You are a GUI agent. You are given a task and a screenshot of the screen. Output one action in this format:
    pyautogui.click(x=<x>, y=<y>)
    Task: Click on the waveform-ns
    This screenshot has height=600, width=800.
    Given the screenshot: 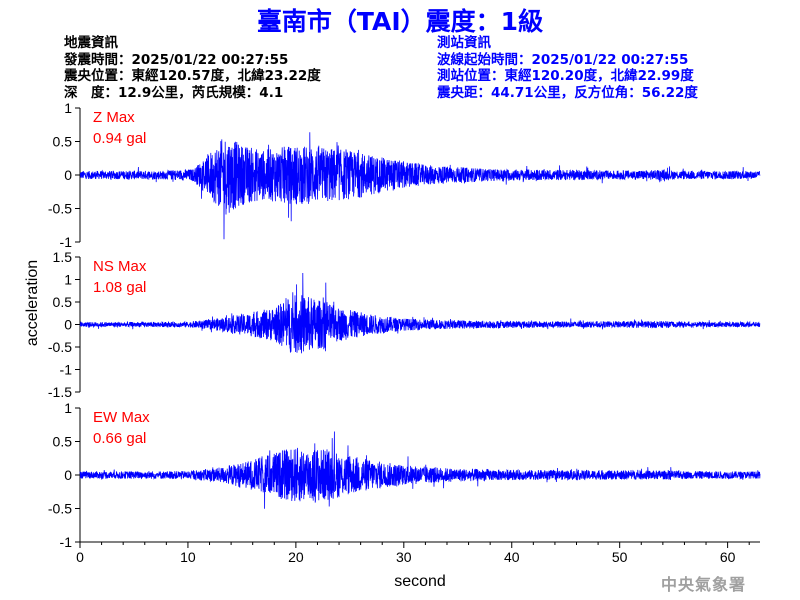 What is the action you would take?
    pyautogui.click(x=420, y=313)
    